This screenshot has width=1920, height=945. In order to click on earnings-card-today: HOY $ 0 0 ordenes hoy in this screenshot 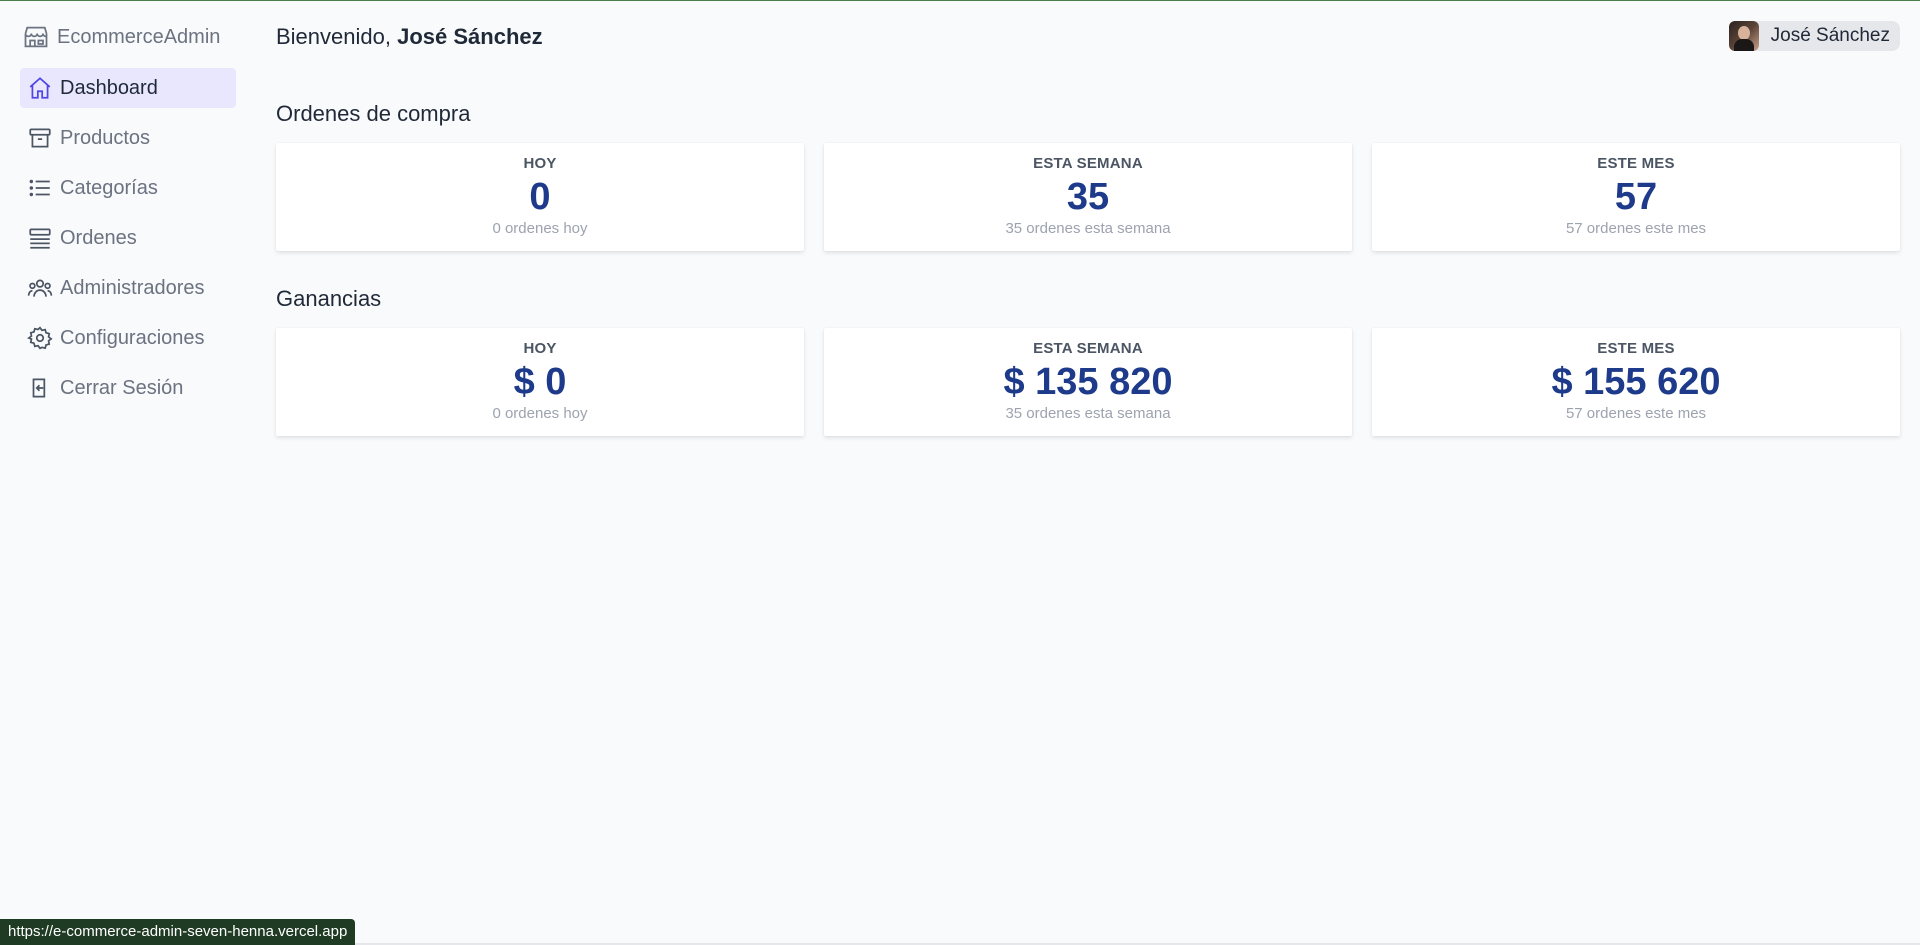, I will do `click(540, 382)`.